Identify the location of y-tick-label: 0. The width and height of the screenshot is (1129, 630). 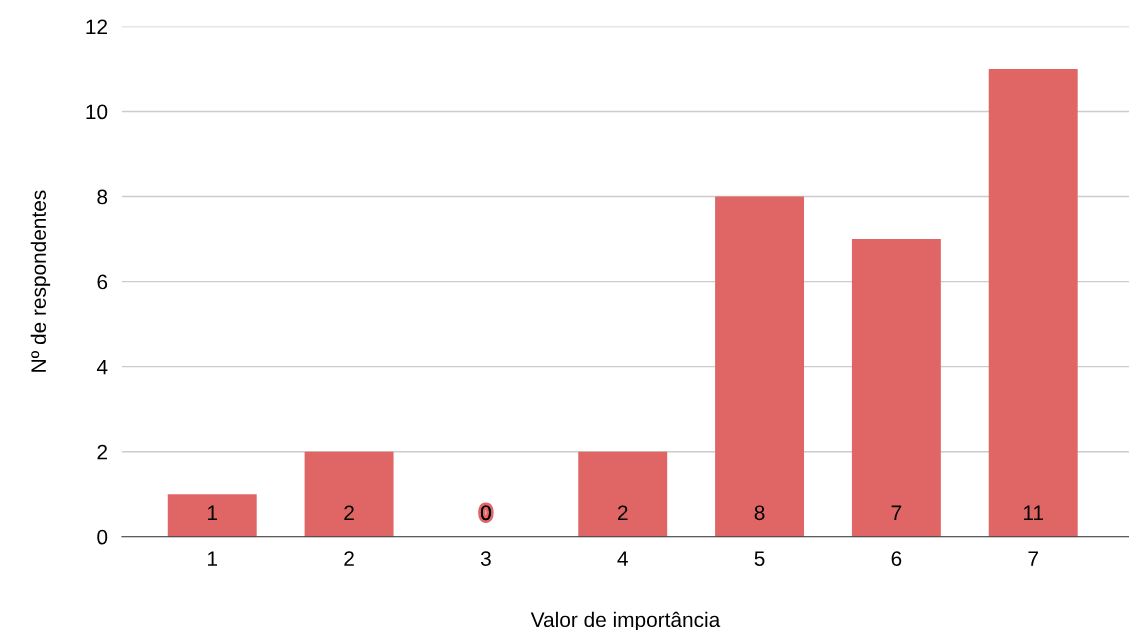
(102, 537).